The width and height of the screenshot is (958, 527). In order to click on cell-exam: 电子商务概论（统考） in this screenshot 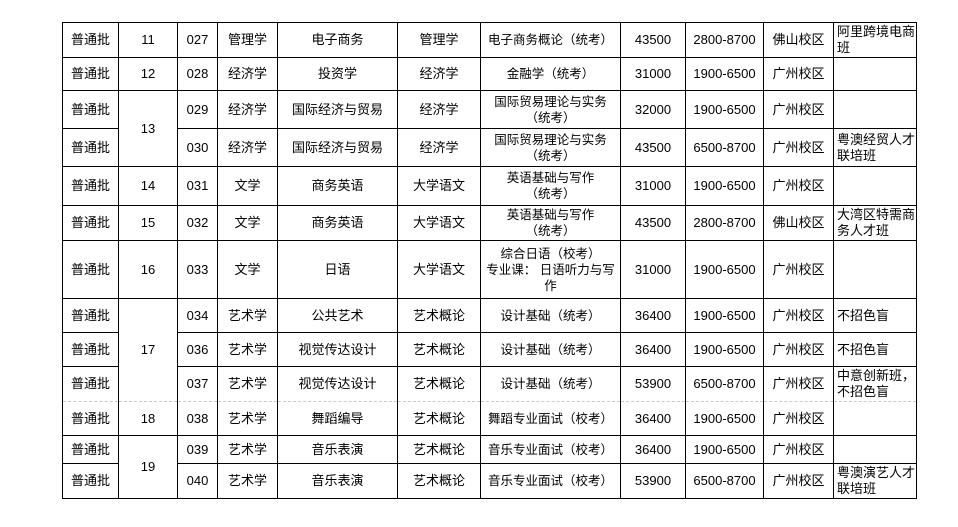, I will do `click(550, 40)`.